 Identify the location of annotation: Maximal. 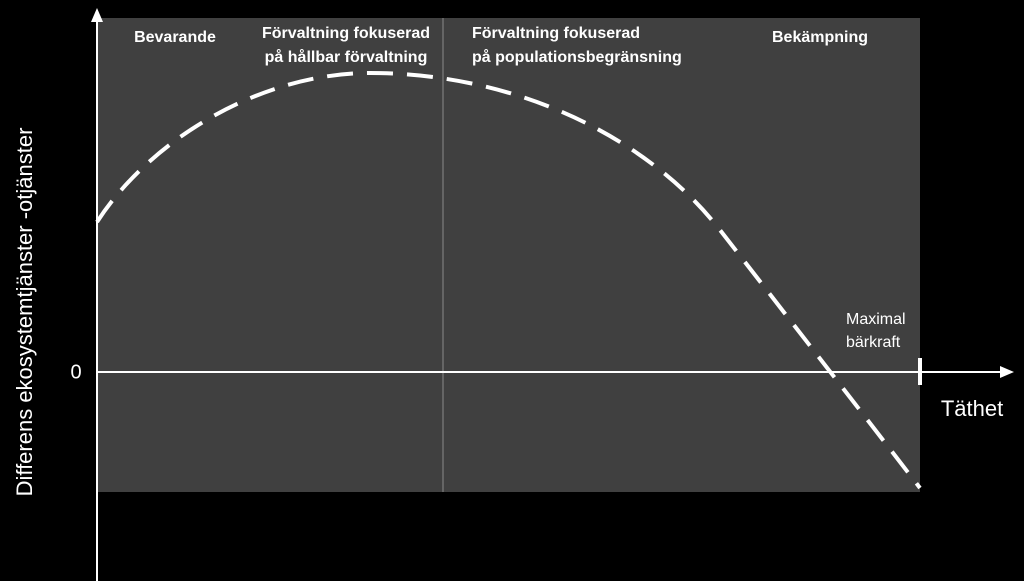
(876, 319).